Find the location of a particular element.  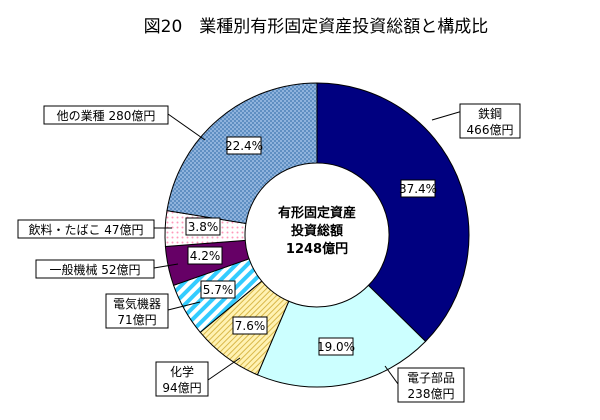

callout-tekko: 鉄鋼 466億円 is located at coordinates (490, 121).